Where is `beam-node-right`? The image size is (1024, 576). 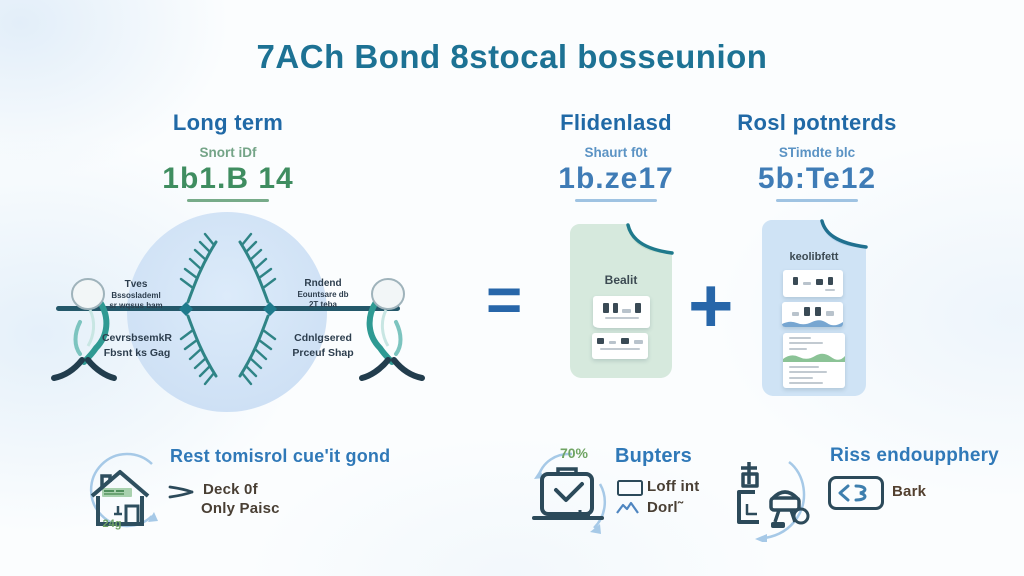 beam-node-right is located at coordinates (270, 309).